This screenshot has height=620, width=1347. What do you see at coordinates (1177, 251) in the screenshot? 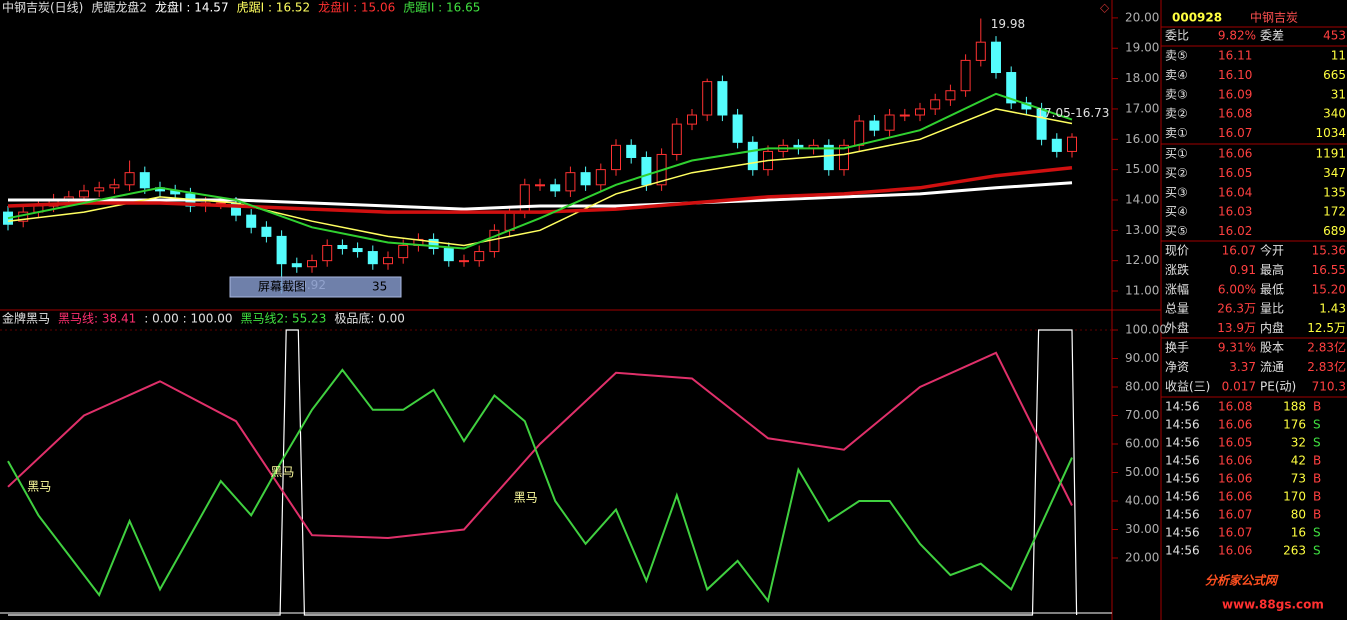
I see `row-label: 现价` at bounding box center [1177, 251].